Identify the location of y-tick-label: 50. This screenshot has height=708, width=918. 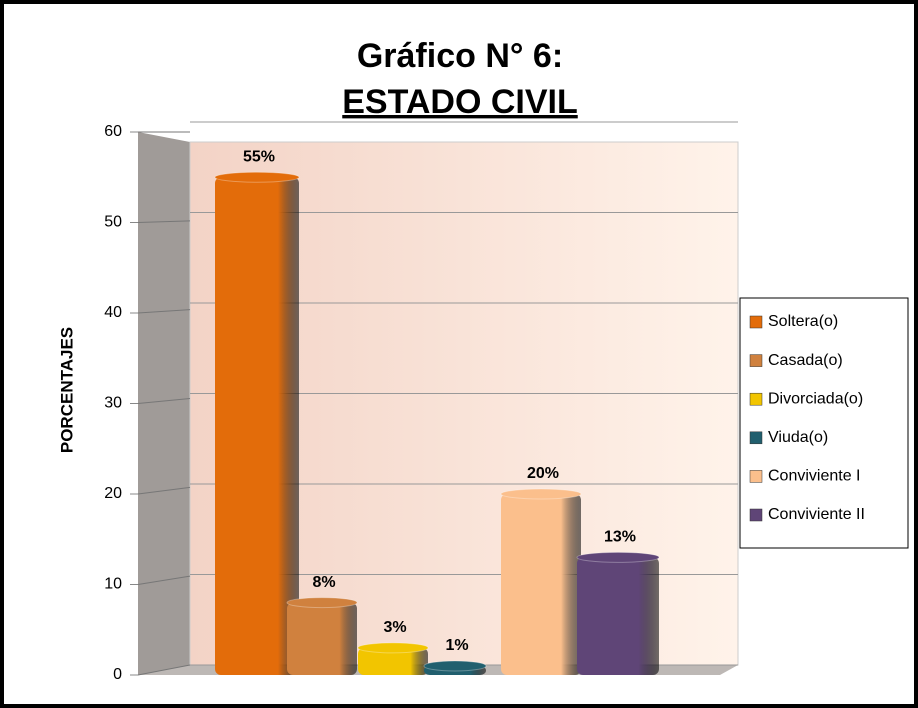
(113, 222).